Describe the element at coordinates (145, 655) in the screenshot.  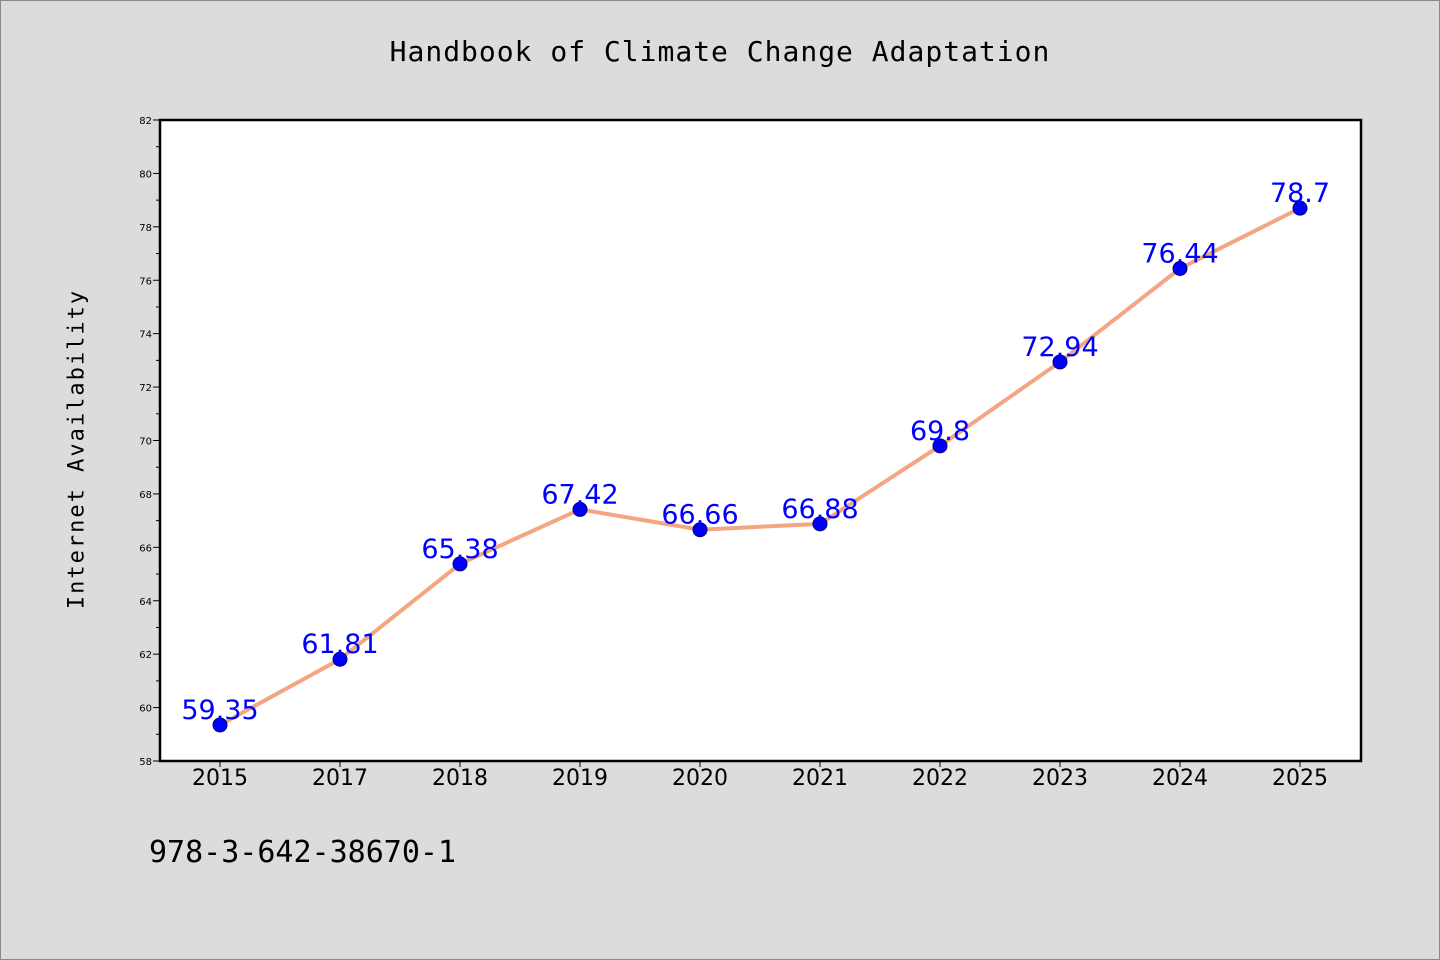
I see `y-tick-label: 62` at that location.